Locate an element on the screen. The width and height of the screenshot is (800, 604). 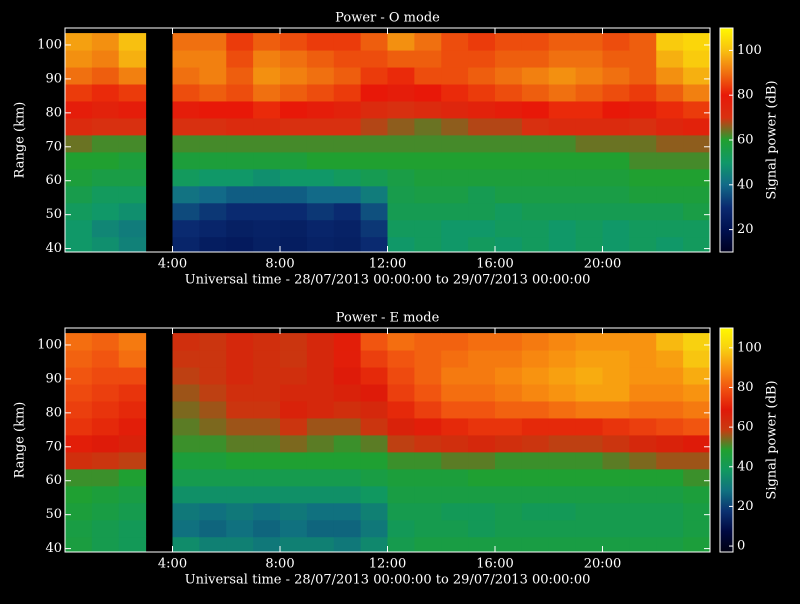
x-tick-label: 12:00 is located at coordinates (387, 564).